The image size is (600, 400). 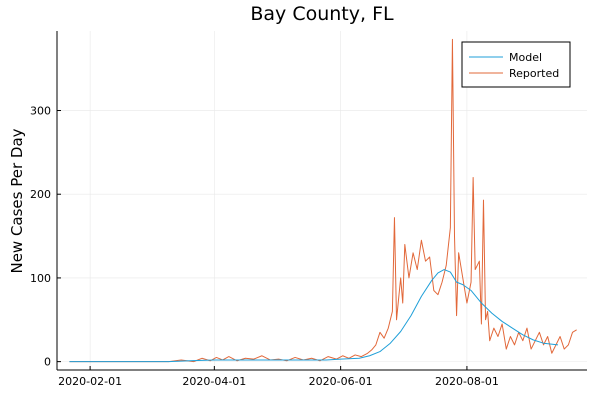 What do you see at coordinates (525, 57) in the screenshot?
I see `legend-label-model: Model` at bounding box center [525, 57].